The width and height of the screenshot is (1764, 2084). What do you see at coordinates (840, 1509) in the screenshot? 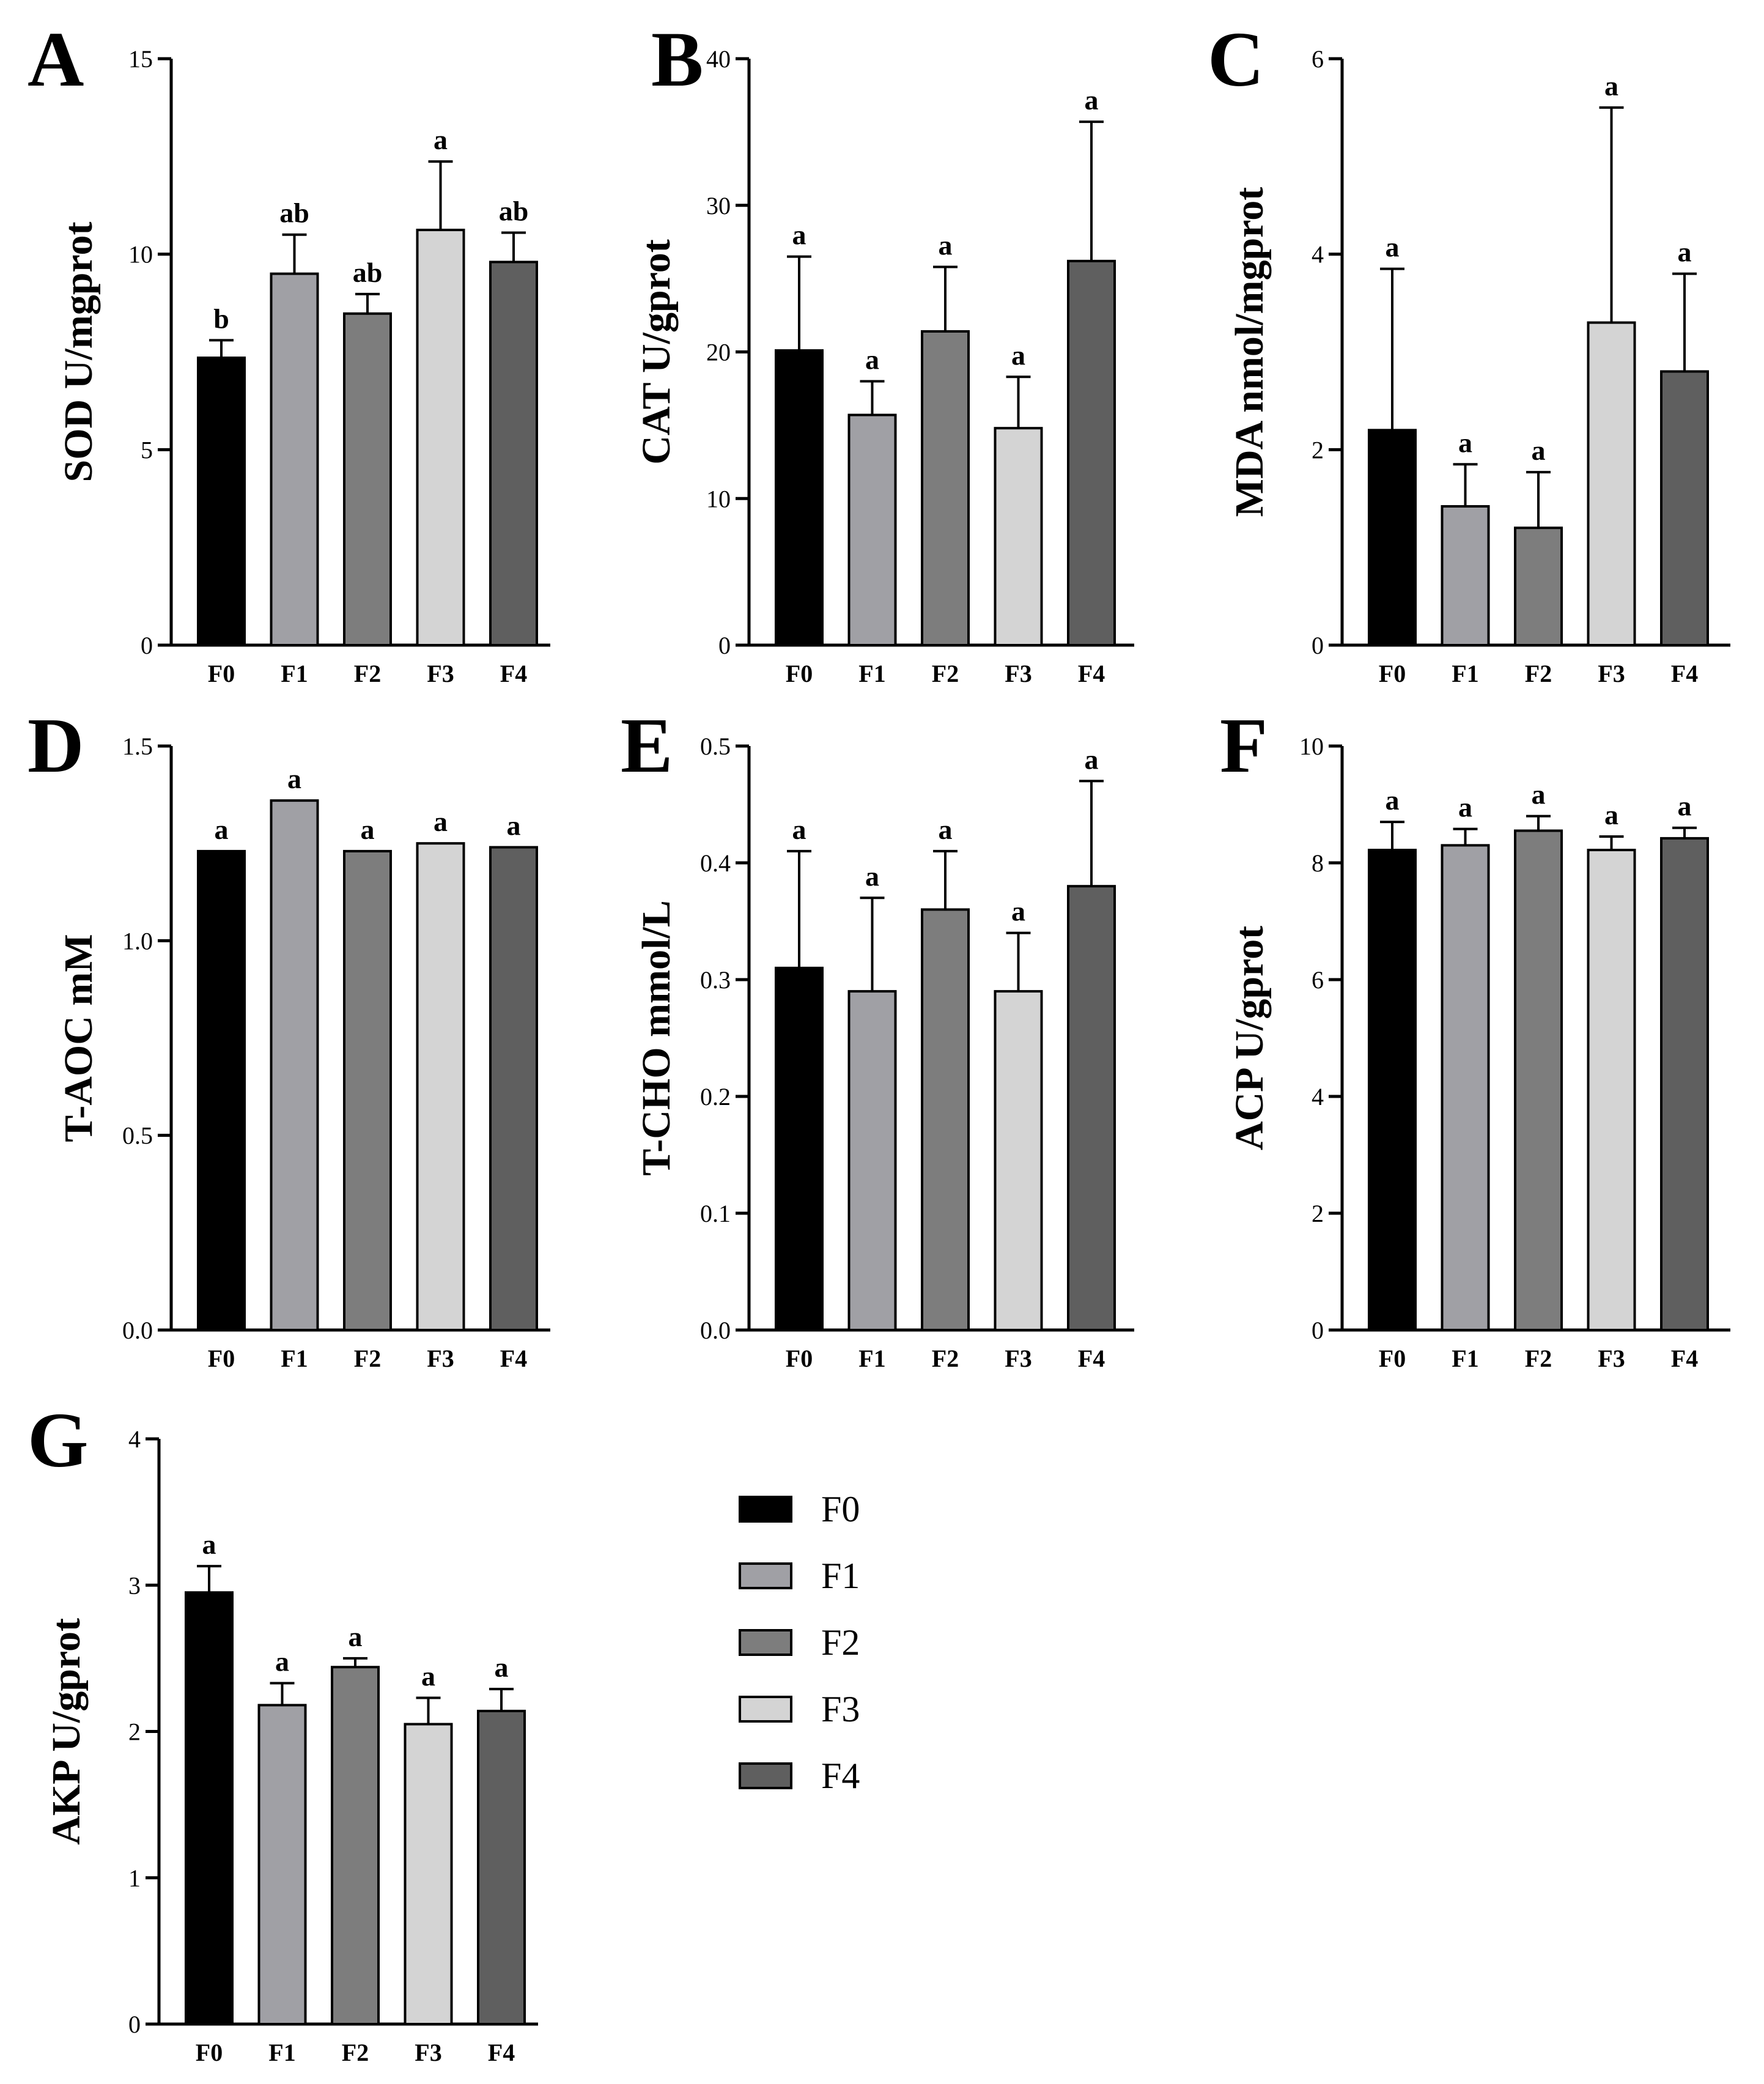
I see `legend-label: F0` at bounding box center [840, 1509].